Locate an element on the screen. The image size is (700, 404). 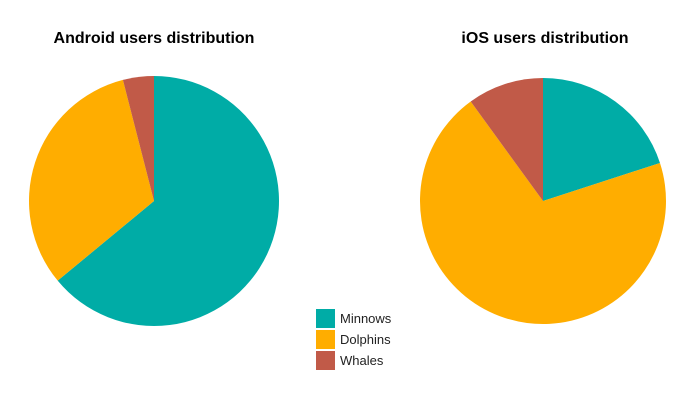
ios-slice-whales is located at coordinates (506, 139).